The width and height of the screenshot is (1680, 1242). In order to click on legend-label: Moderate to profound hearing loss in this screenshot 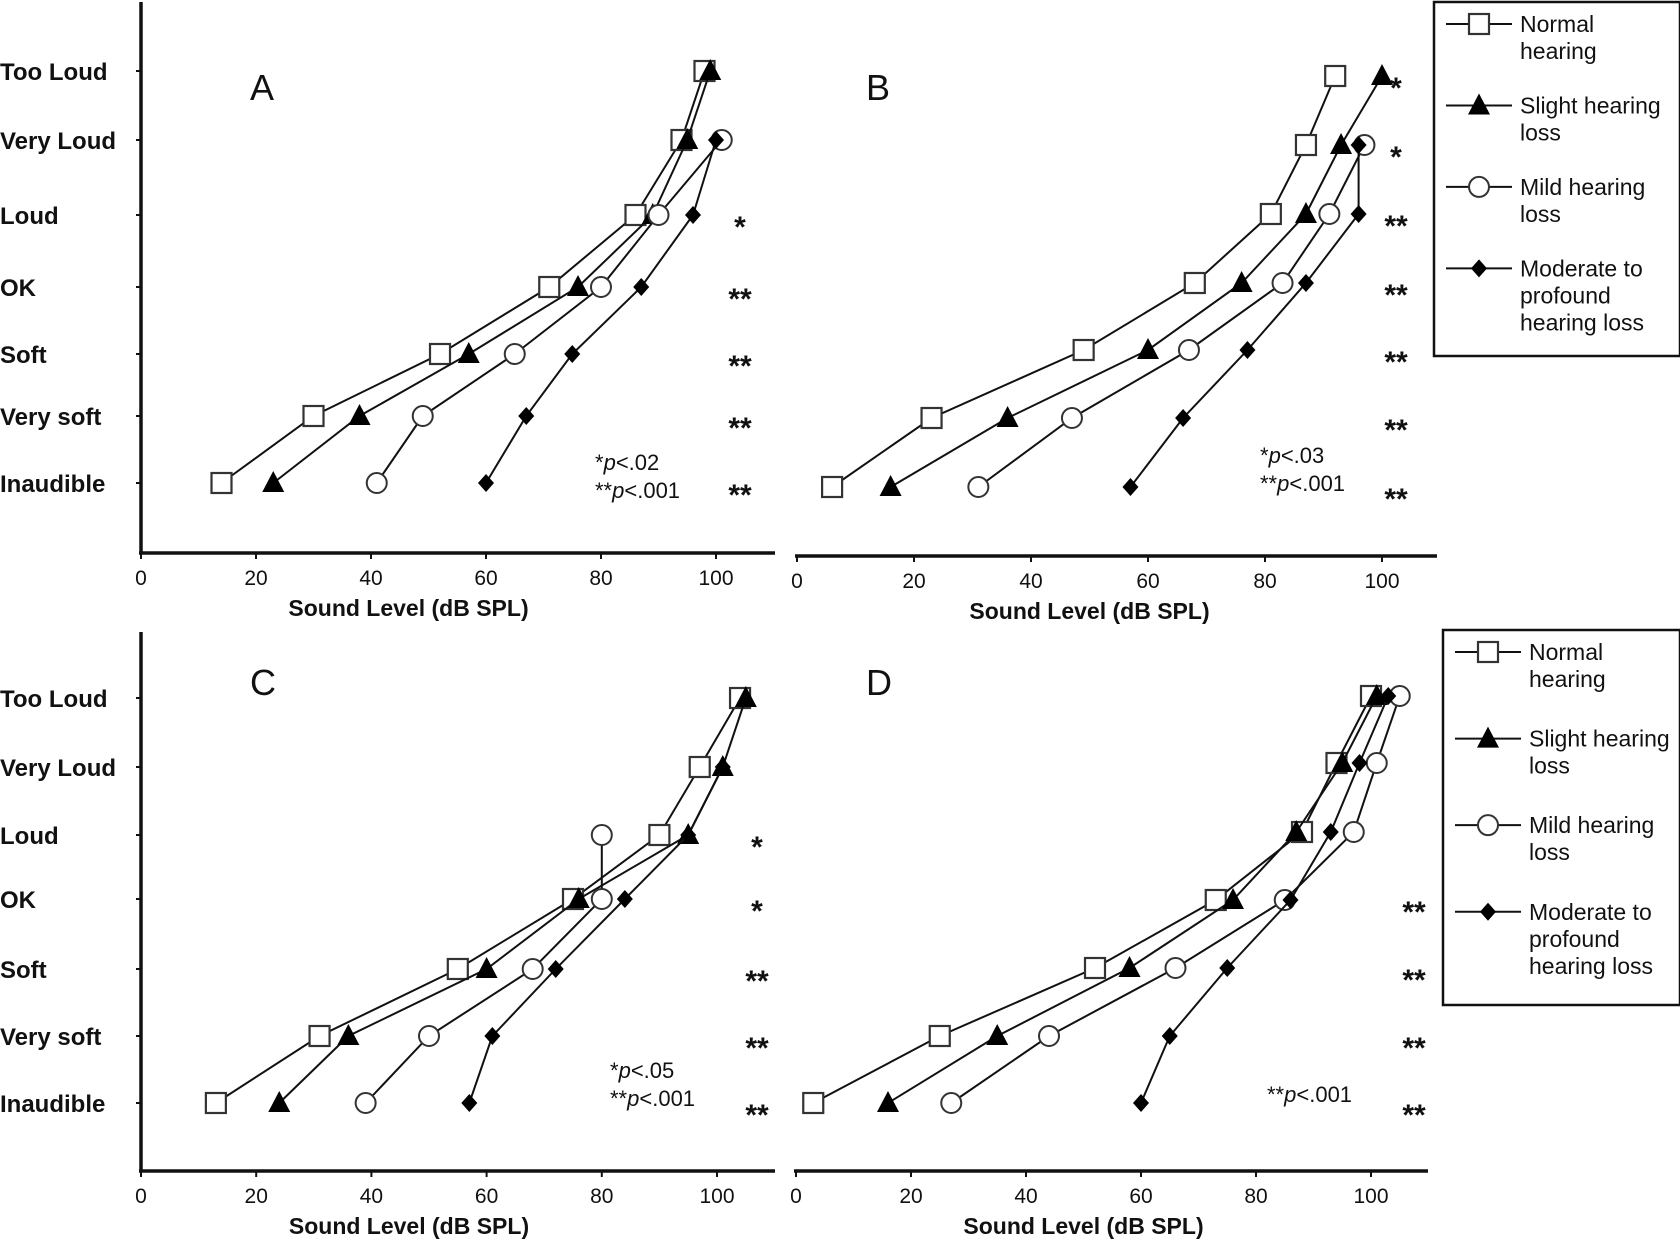, I will do `click(1591, 939)`.